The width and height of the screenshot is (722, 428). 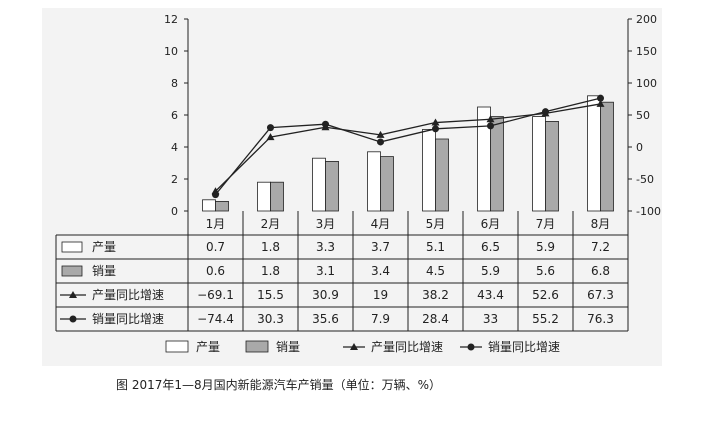 What do you see at coordinates (545, 271) in the screenshot?
I see `table-cell: 5.6` at bounding box center [545, 271].